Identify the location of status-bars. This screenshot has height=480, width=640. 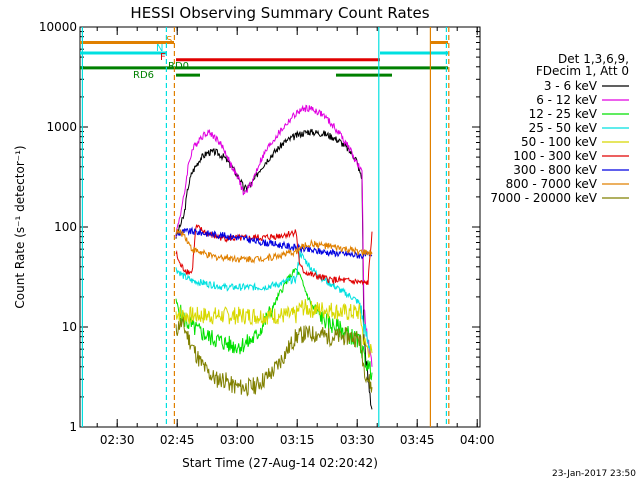
(264, 58).